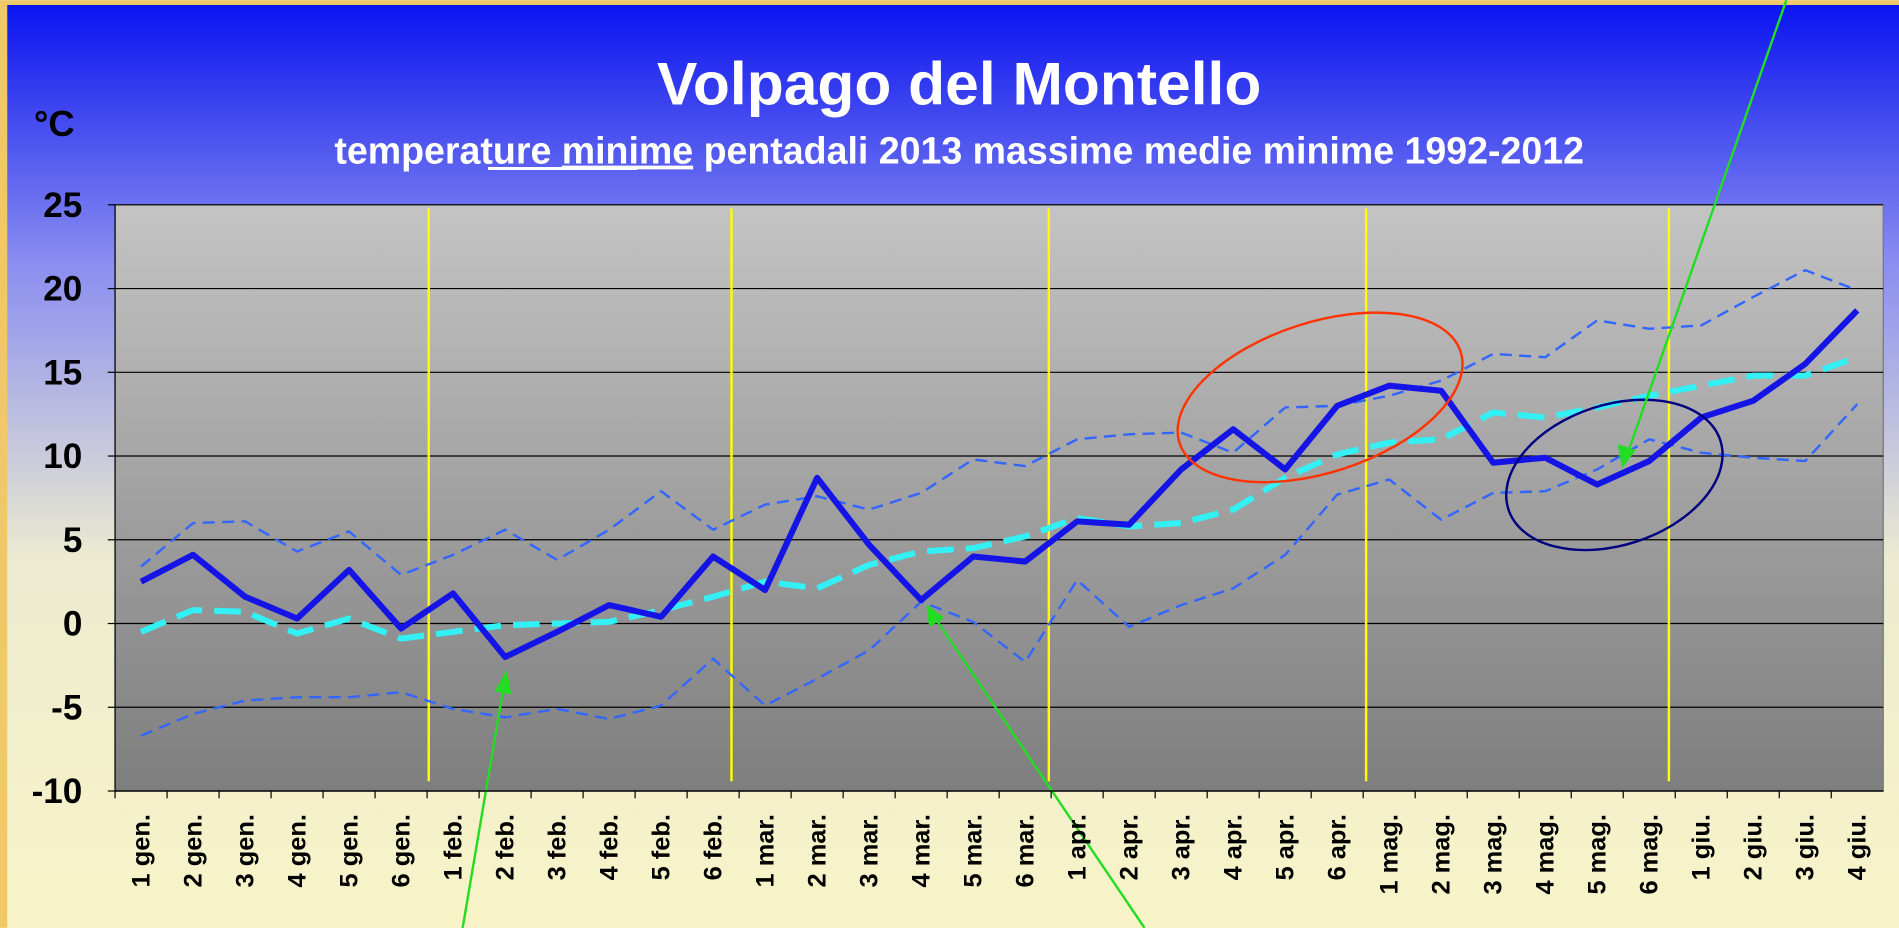 This screenshot has height=928, width=1899. What do you see at coordinates (1598, 854) in the screenshot?
I see `x-tick-label: 5 mag.` at bounding box center [1598, 854].